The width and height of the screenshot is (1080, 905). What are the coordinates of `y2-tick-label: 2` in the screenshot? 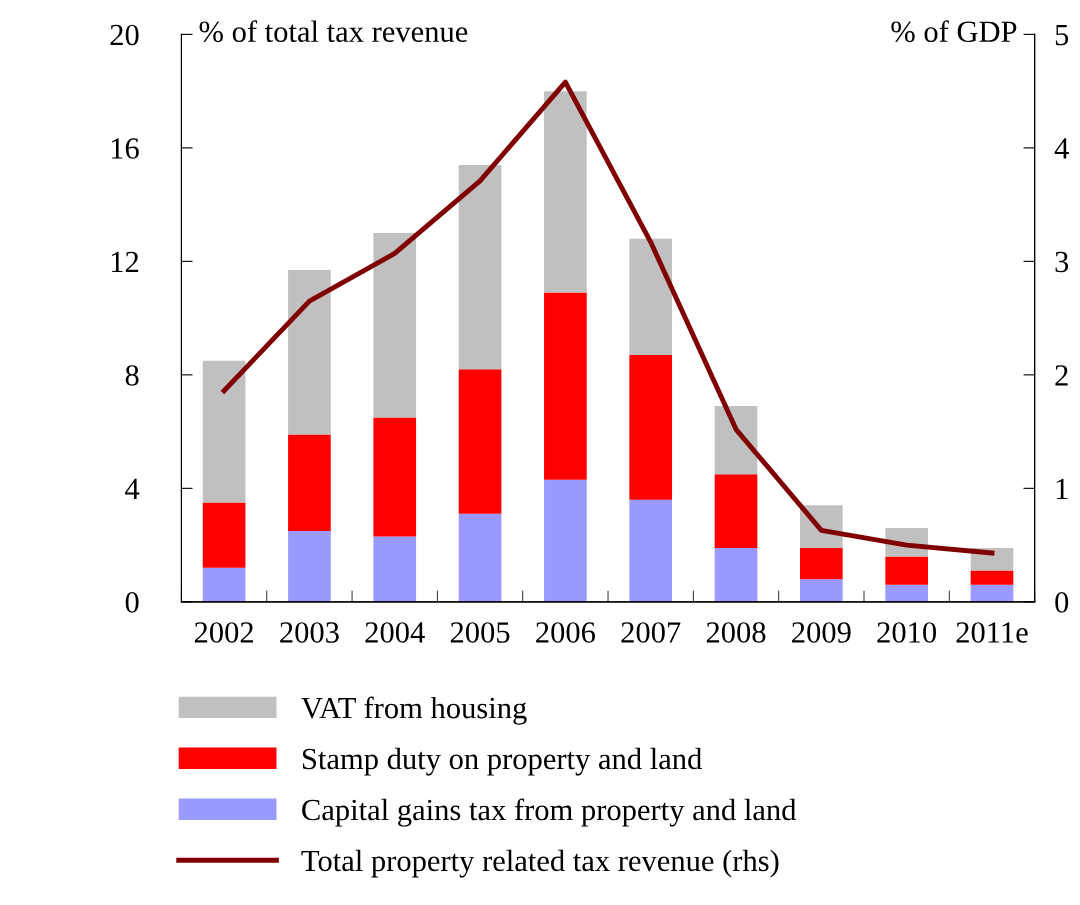 It's located at (1061, 375).